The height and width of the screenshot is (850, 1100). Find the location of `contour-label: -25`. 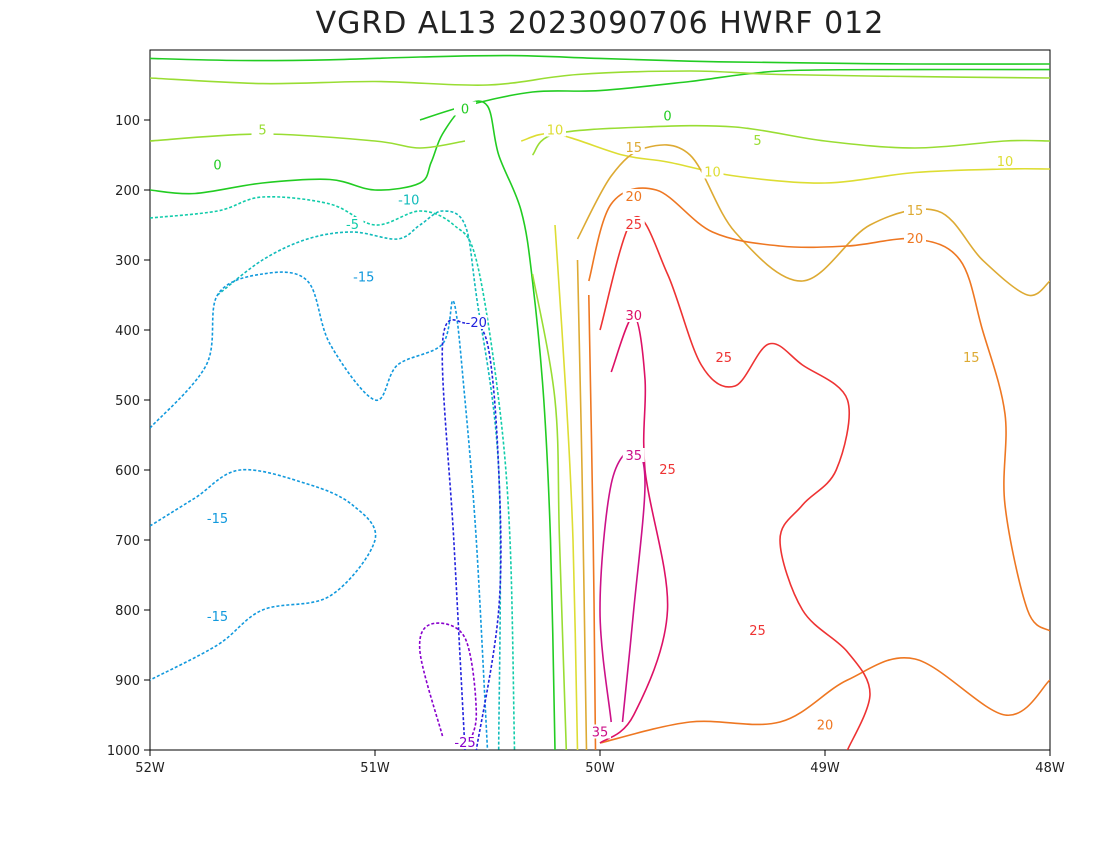

contour-label: -25 is located at coordinates (464, 743).